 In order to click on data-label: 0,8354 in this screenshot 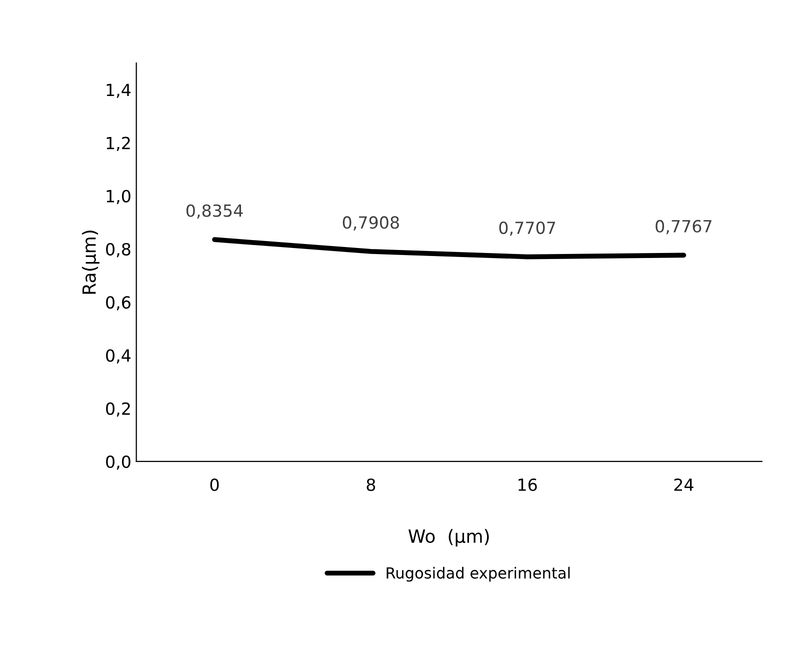, I will do `click(214, 211)`.